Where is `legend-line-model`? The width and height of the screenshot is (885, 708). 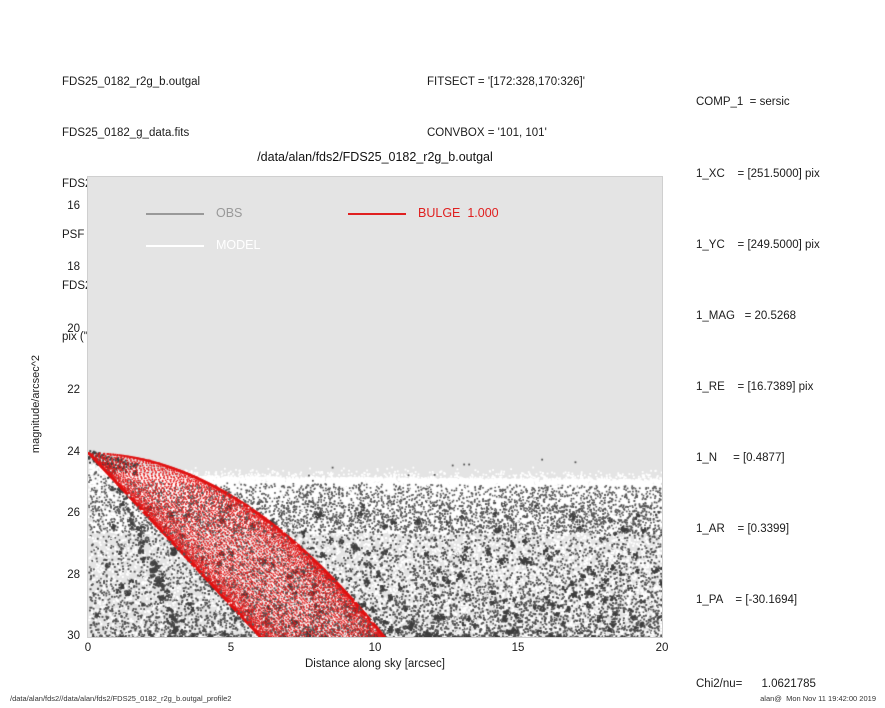
legend-line-model is located at coordinates (175, 246).